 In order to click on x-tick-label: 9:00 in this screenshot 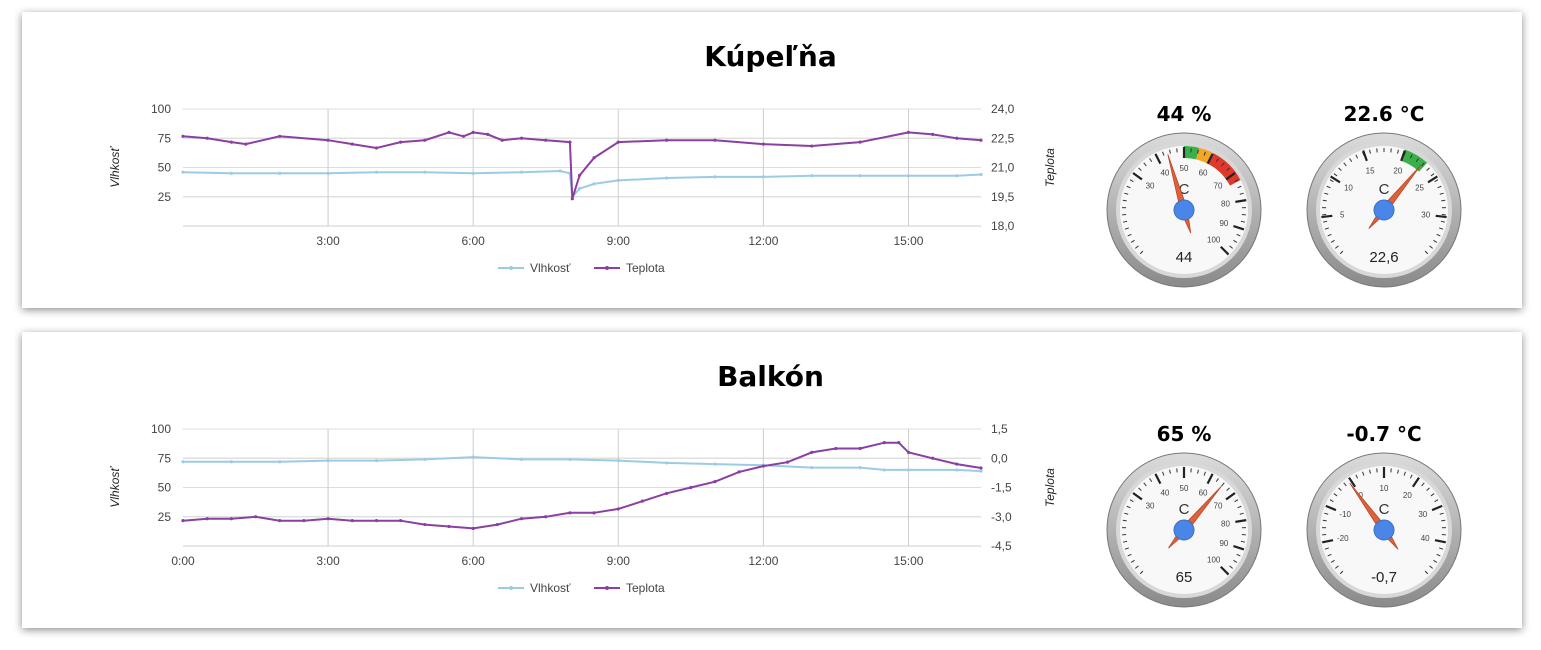, I will do `click(619, 241)`.